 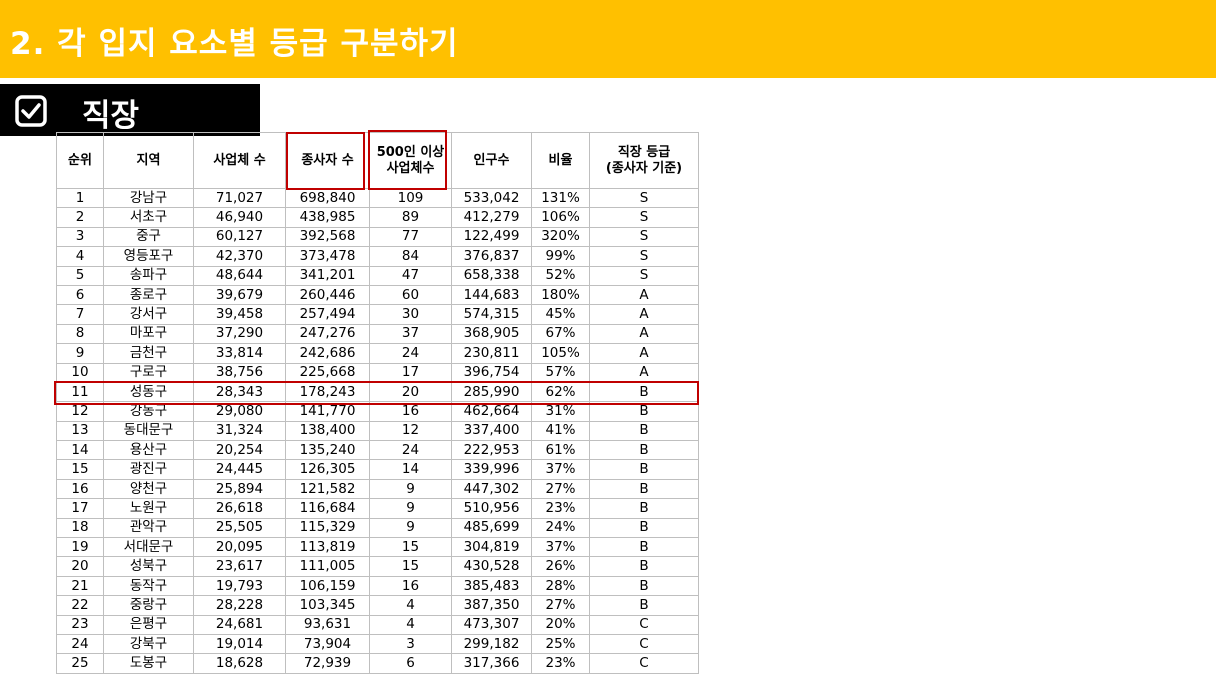 I want to click on region-cell: 서초구, so click(x=148, y=217).